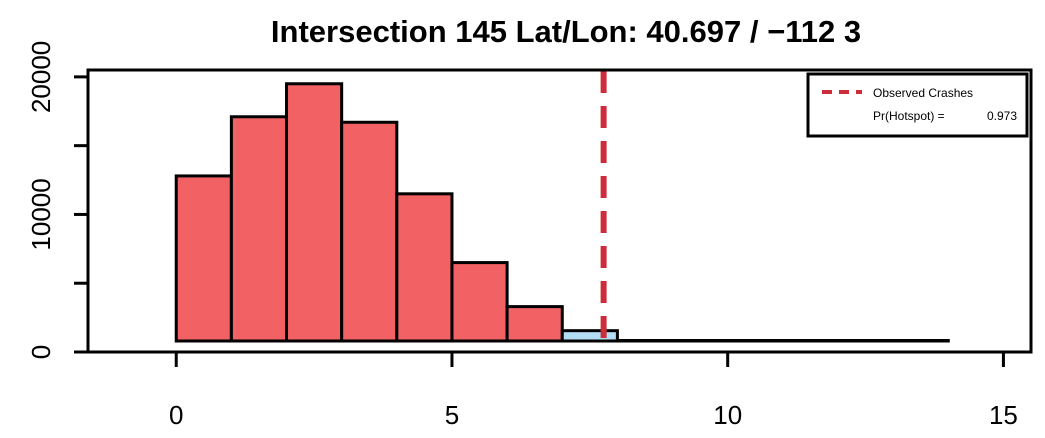 The width and height of the screenshot is (1045, 438). I want to click on x-tick-label: 10, so click(727, 415).